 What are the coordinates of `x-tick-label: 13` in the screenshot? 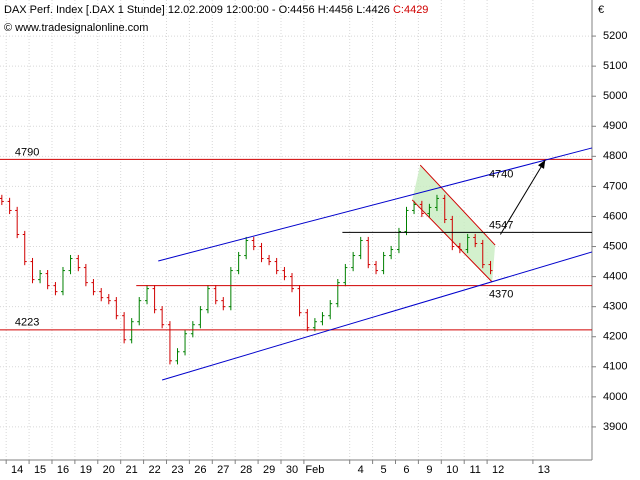 It's located at (544, 470).